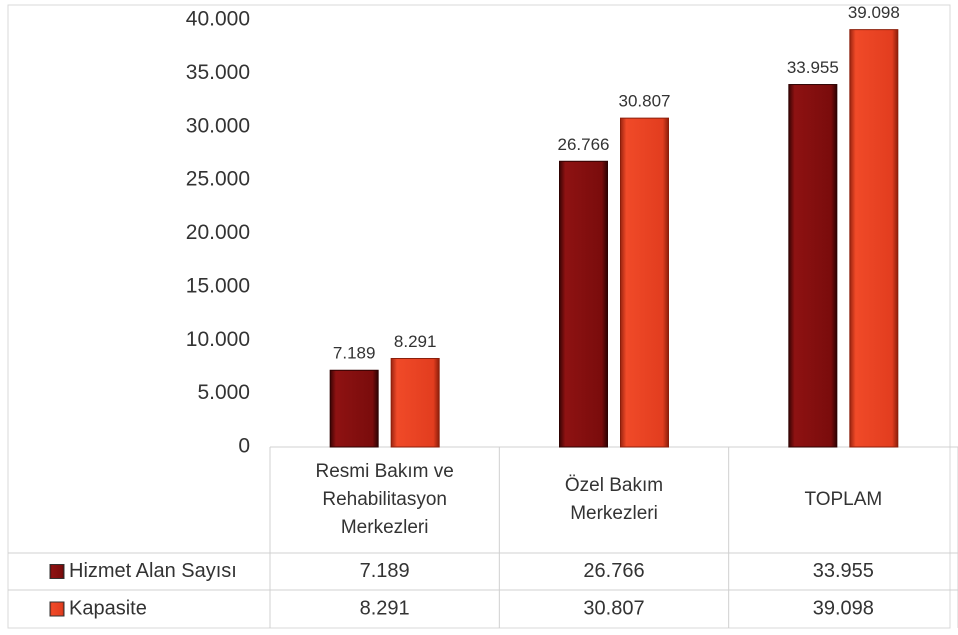  I want to click on y-tick-label: 10.000, so click(218, 339).